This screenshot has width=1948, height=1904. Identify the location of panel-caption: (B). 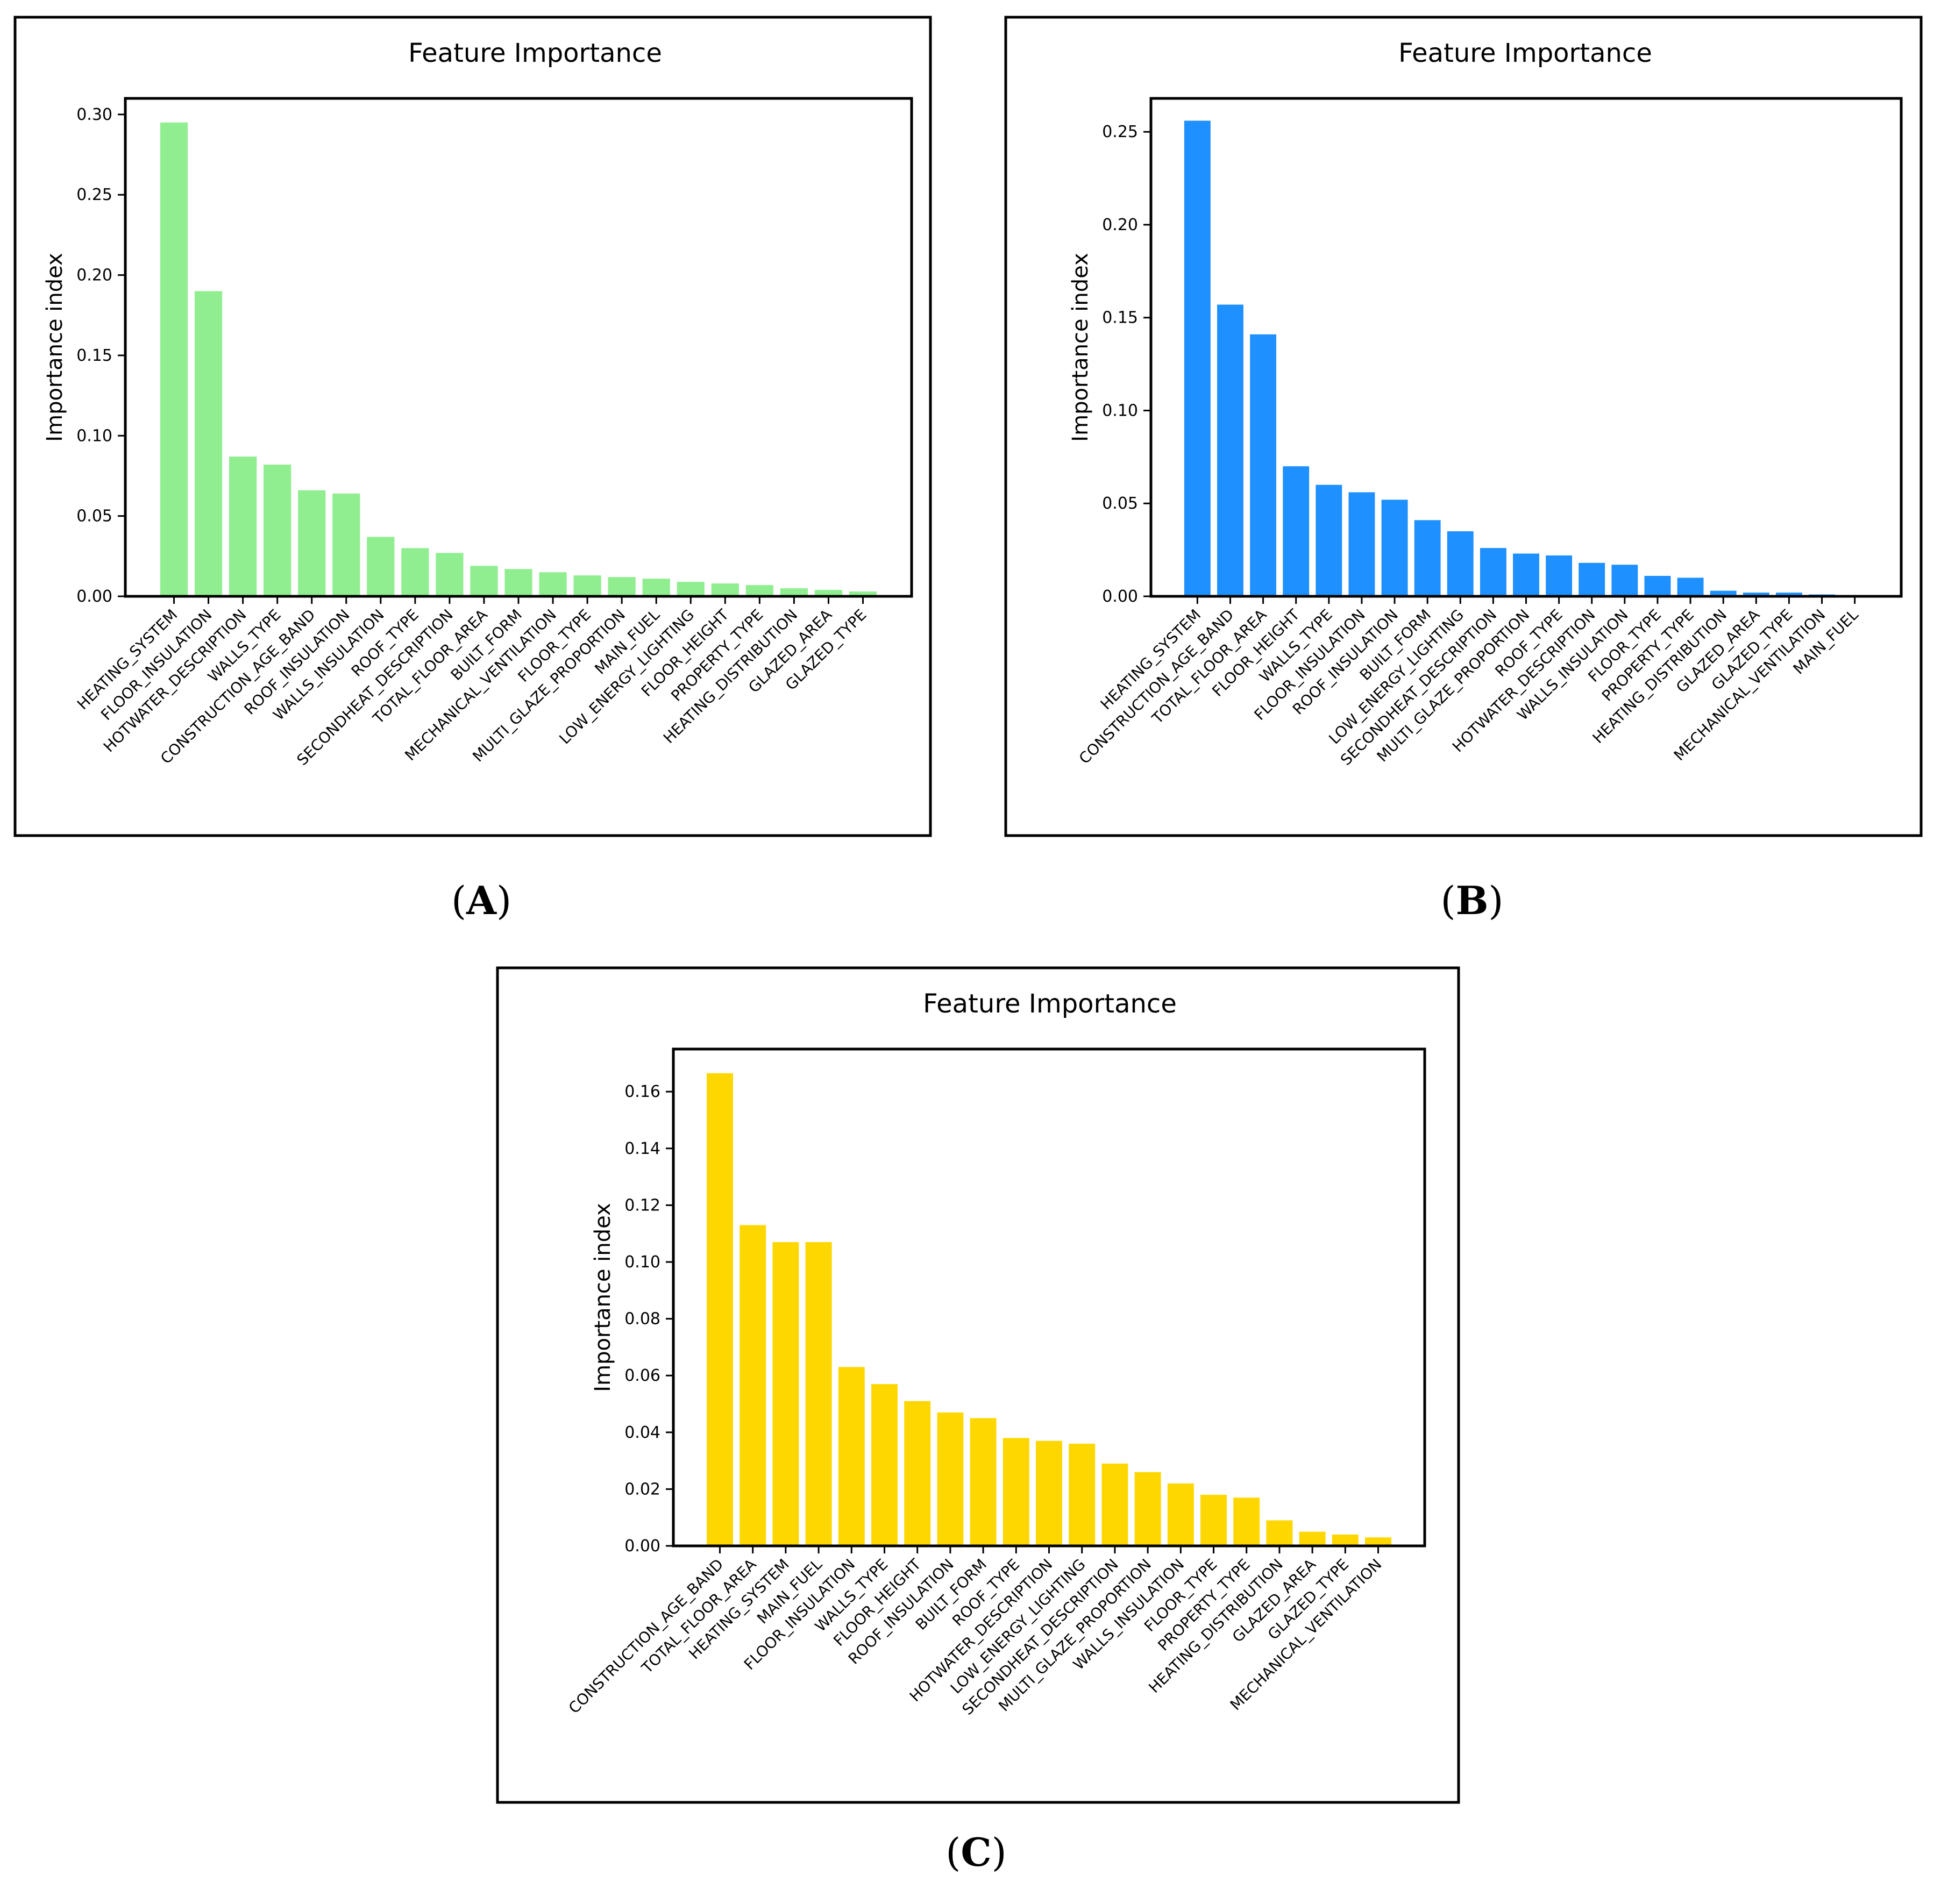
(1471, 900).